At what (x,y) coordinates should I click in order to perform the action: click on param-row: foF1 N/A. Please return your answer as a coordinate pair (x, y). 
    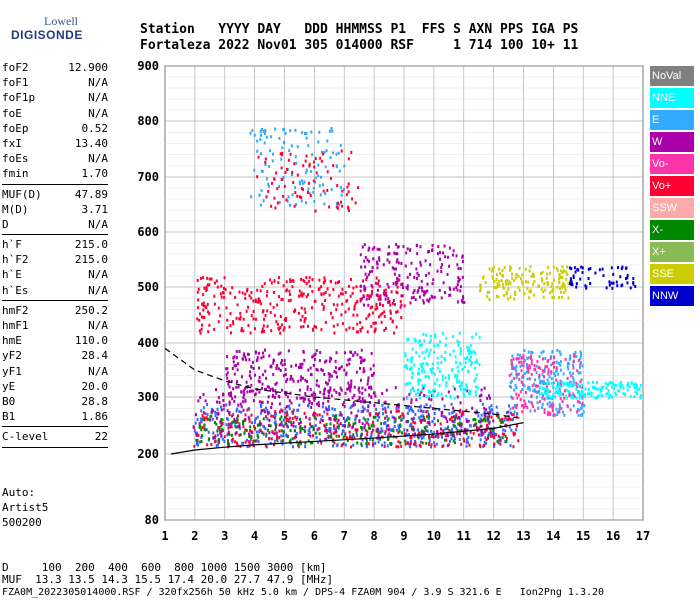
    Looking at the image, I should click on (55, 82).